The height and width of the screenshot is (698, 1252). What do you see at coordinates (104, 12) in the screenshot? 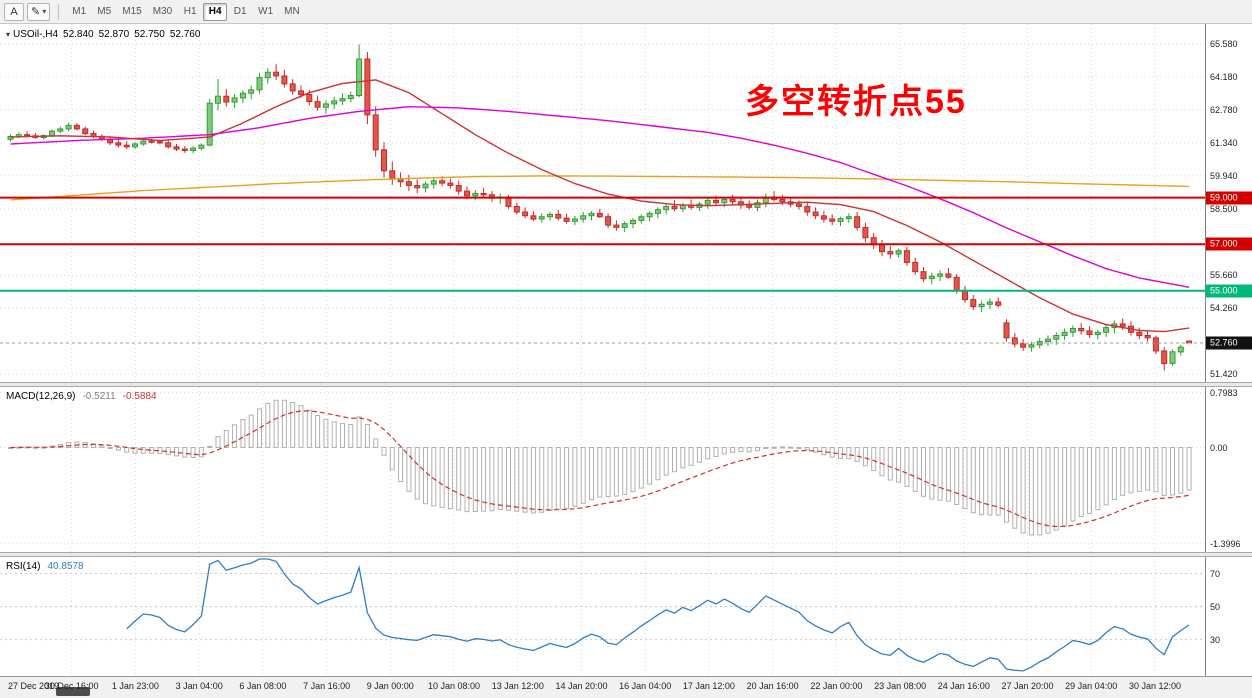
I see `timeframe-button-m5: M5` at bounding box center [104, 12].